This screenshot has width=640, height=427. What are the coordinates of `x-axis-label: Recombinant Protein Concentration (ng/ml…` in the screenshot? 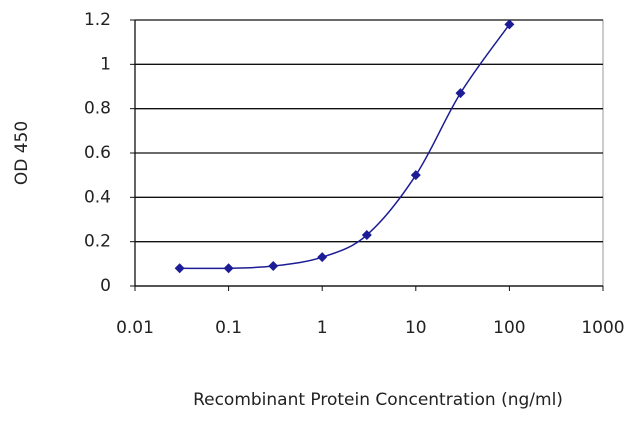 It's located at (378, 400).